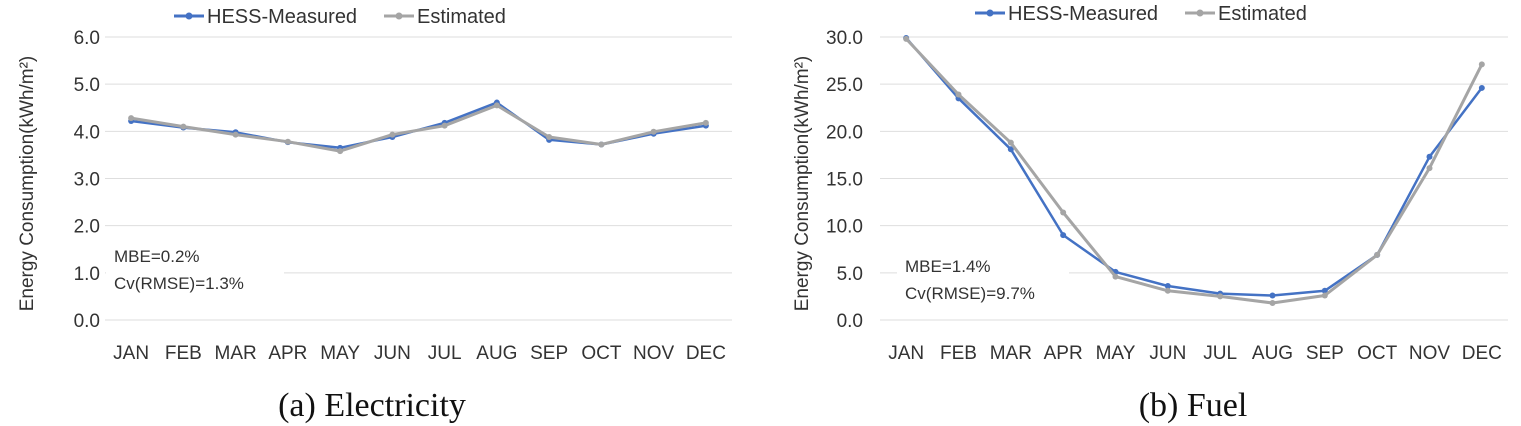 The image size is (1521, 426). What do you see at coordinates (844, 132) in the screenshot?
I see `y-tick-label: 20.0` at bounding box center [844, 132].